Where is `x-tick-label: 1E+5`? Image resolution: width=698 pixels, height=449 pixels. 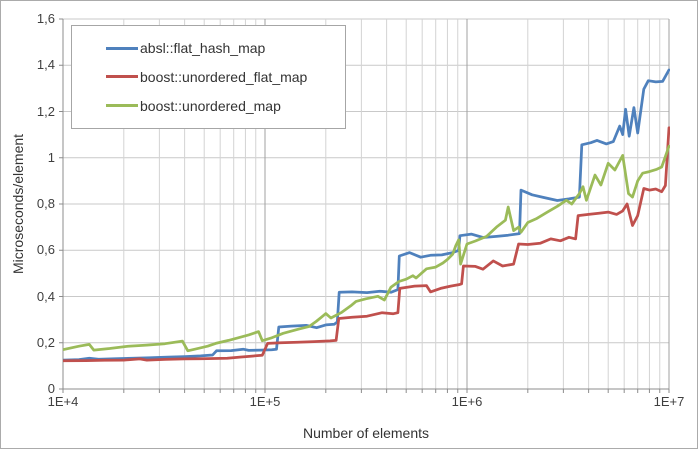
x-tick-label: 1E+5 is located at coordinates (265, 401).